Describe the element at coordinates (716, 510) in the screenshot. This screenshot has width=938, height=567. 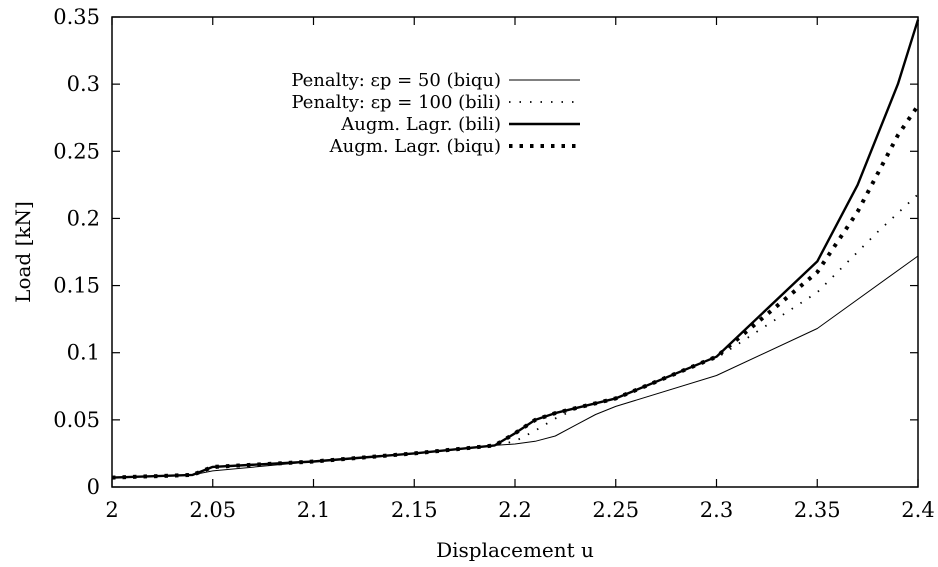
I see `x-tick-label: 2.3` at that location.